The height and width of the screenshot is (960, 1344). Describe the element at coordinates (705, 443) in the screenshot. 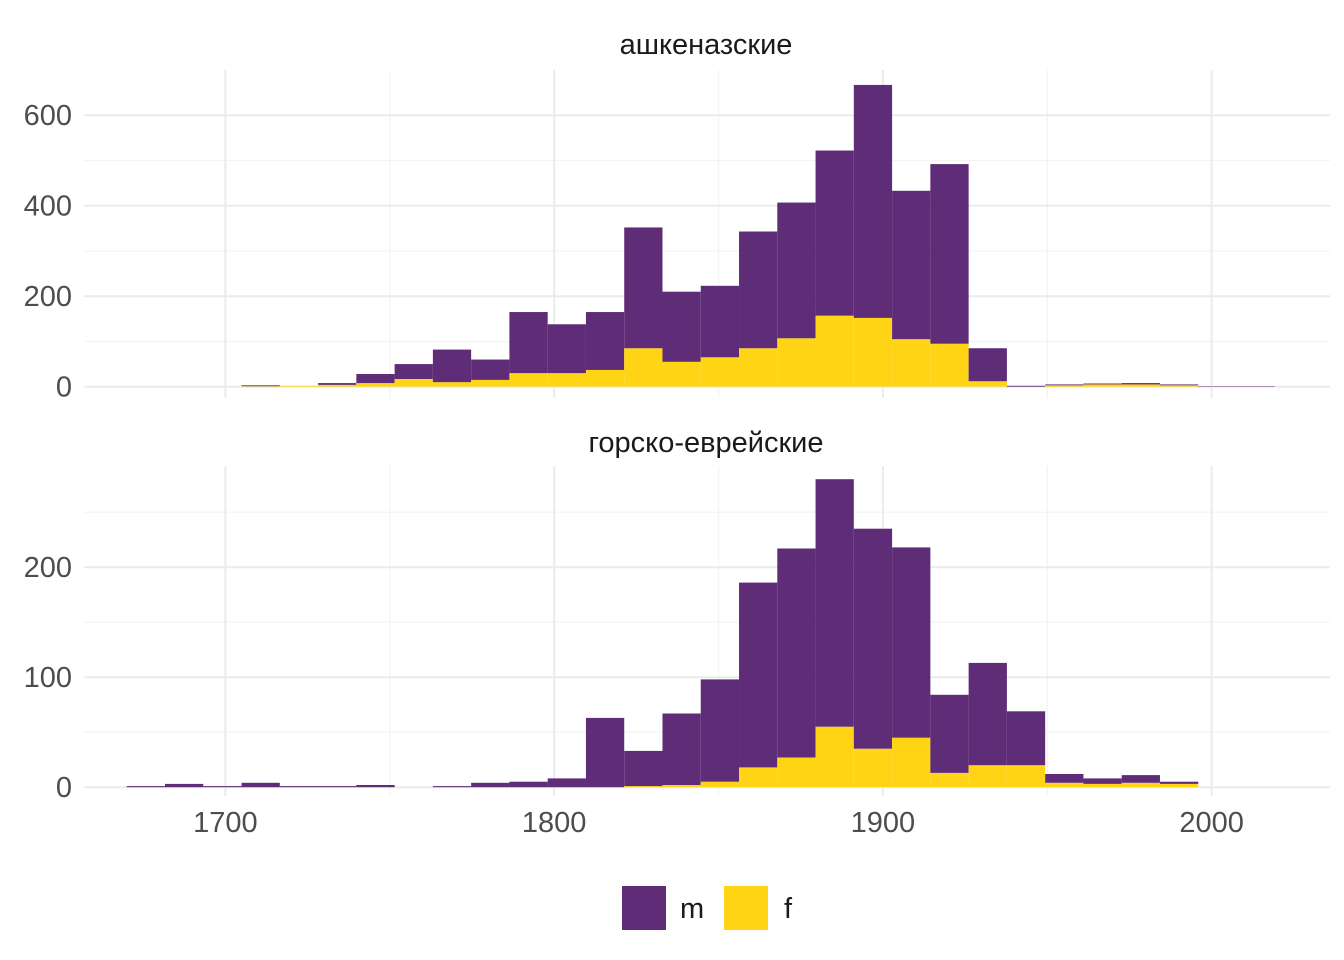

I see `panel-title-1: горско-еврейские` at that location.